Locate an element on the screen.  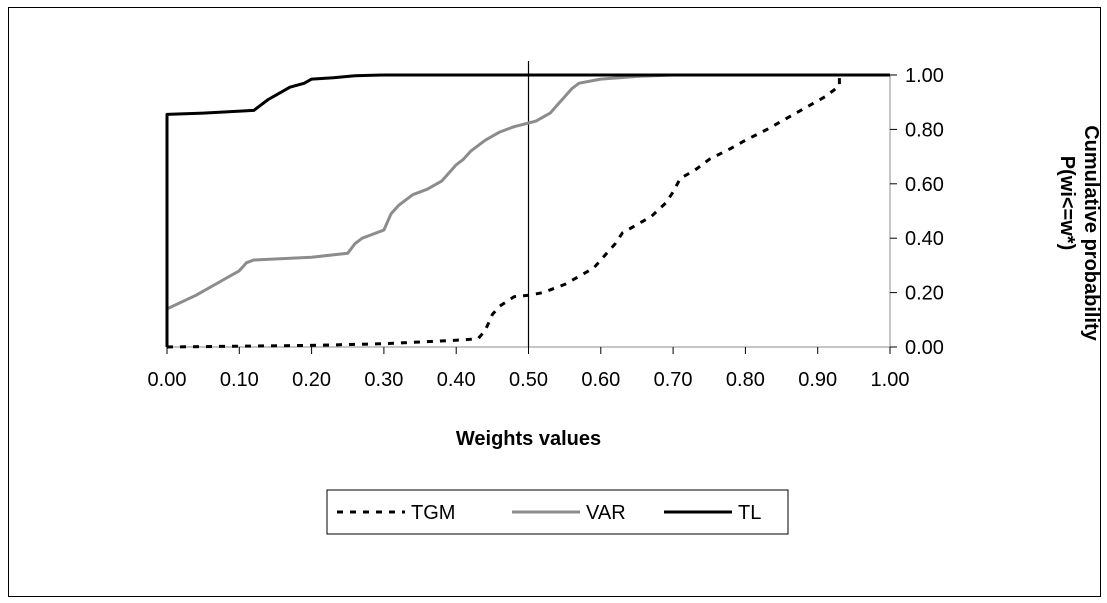
x-tick-label: 0.40 is located at coordinates (456, 380).